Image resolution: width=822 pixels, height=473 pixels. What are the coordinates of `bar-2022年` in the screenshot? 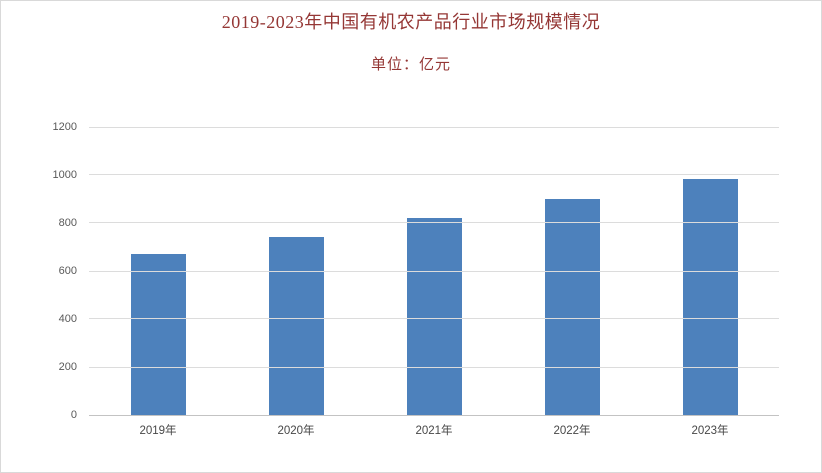 It's located at (572, 307).